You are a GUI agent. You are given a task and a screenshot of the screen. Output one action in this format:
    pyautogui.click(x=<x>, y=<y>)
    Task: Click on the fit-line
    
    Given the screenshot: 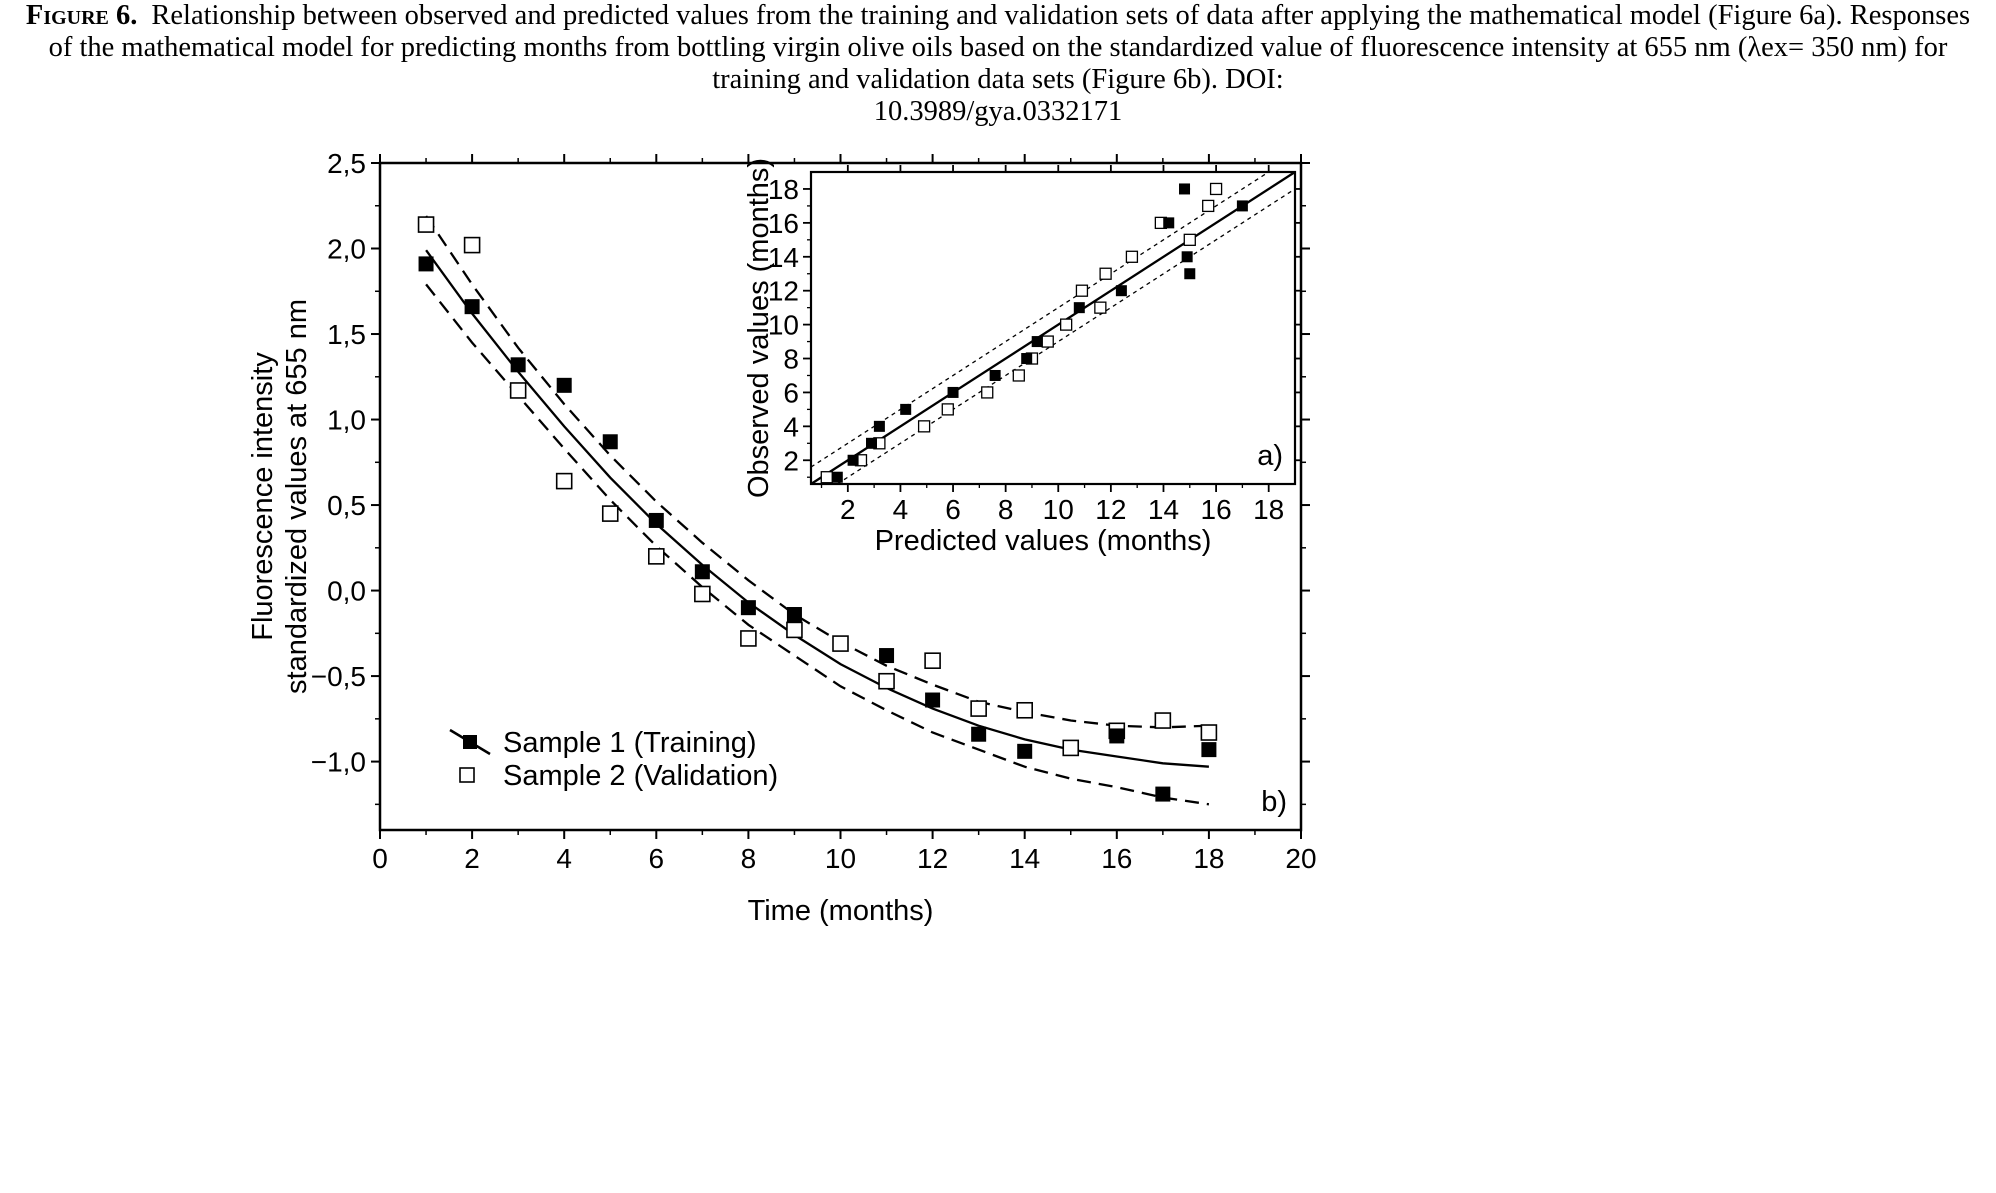 What is the action you would take?
    pyautogui.click(x=1053, y=328)
    